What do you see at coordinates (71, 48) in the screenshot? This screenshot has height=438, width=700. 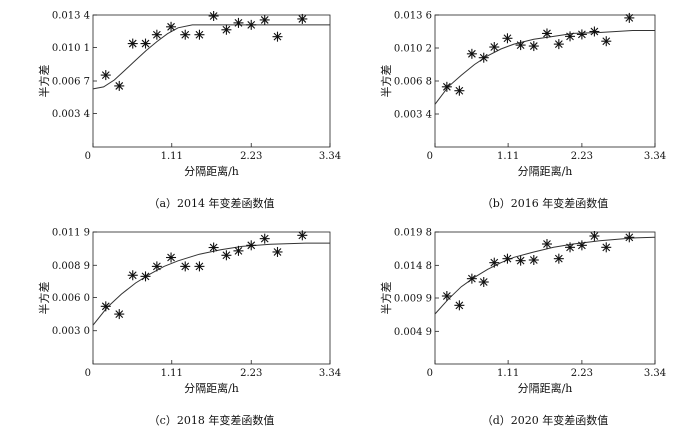 I see `y-tick-label: 0.010 1` at bounding box center [71, 48].